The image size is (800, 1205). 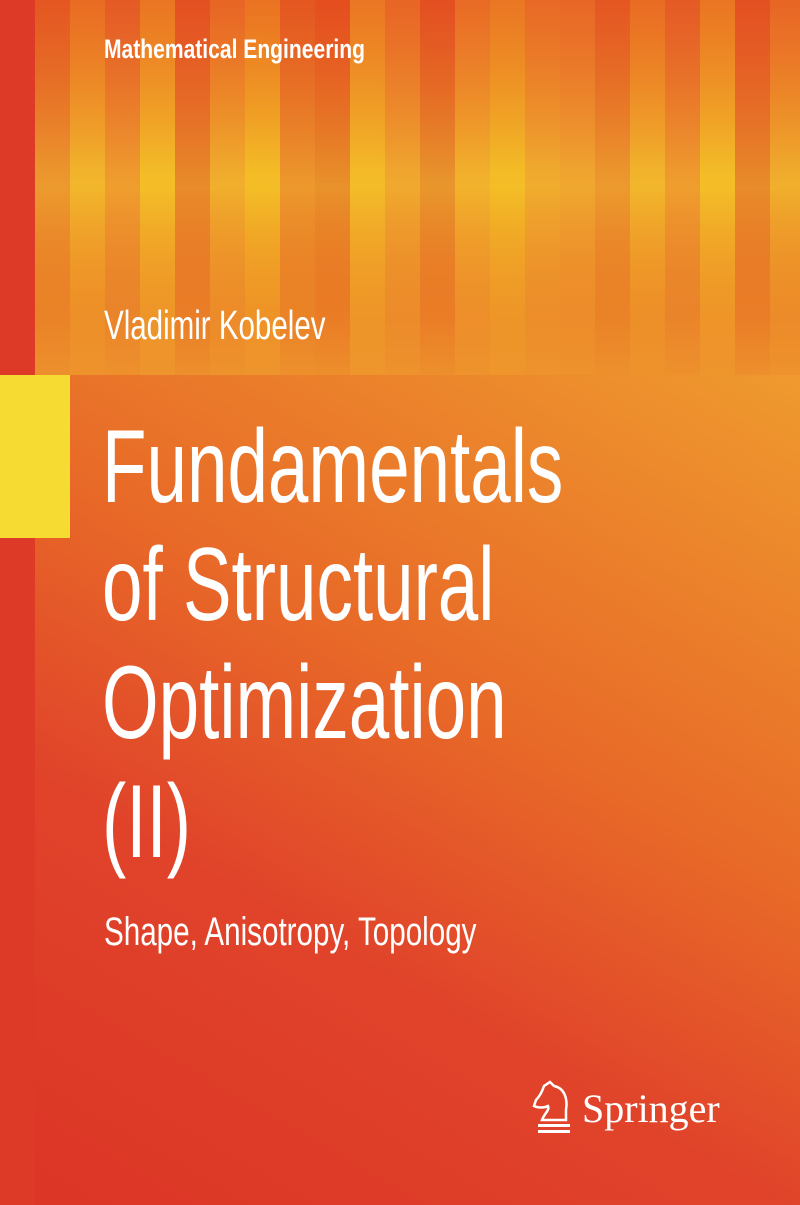 What do you see at coordinates (35, 456) in the screenshot?
I see `yellow-accent-block` at bounding box center [35, 456].